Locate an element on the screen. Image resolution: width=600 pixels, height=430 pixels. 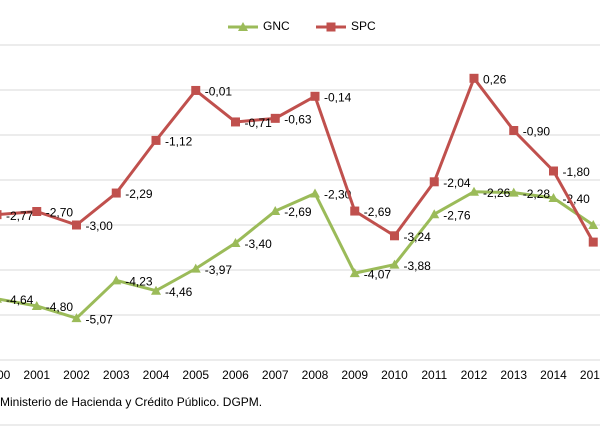
x-tick-label: 2007 is located at coordinates (275, 375).